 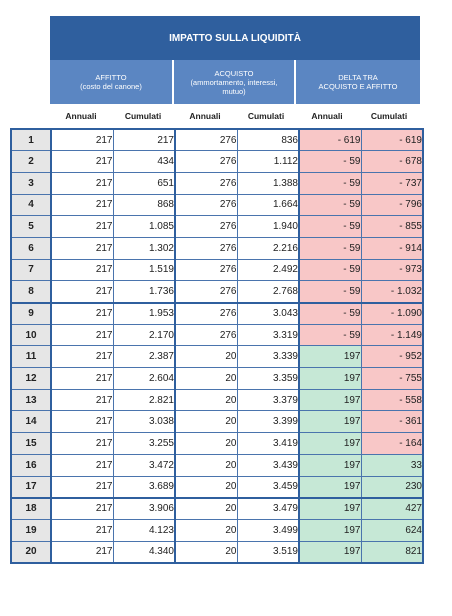 What do you see at coordinates (144, 487) in the screenshot?
I see `affitto-cumulati-cell: 3.689` at bounding box center [144, 487].